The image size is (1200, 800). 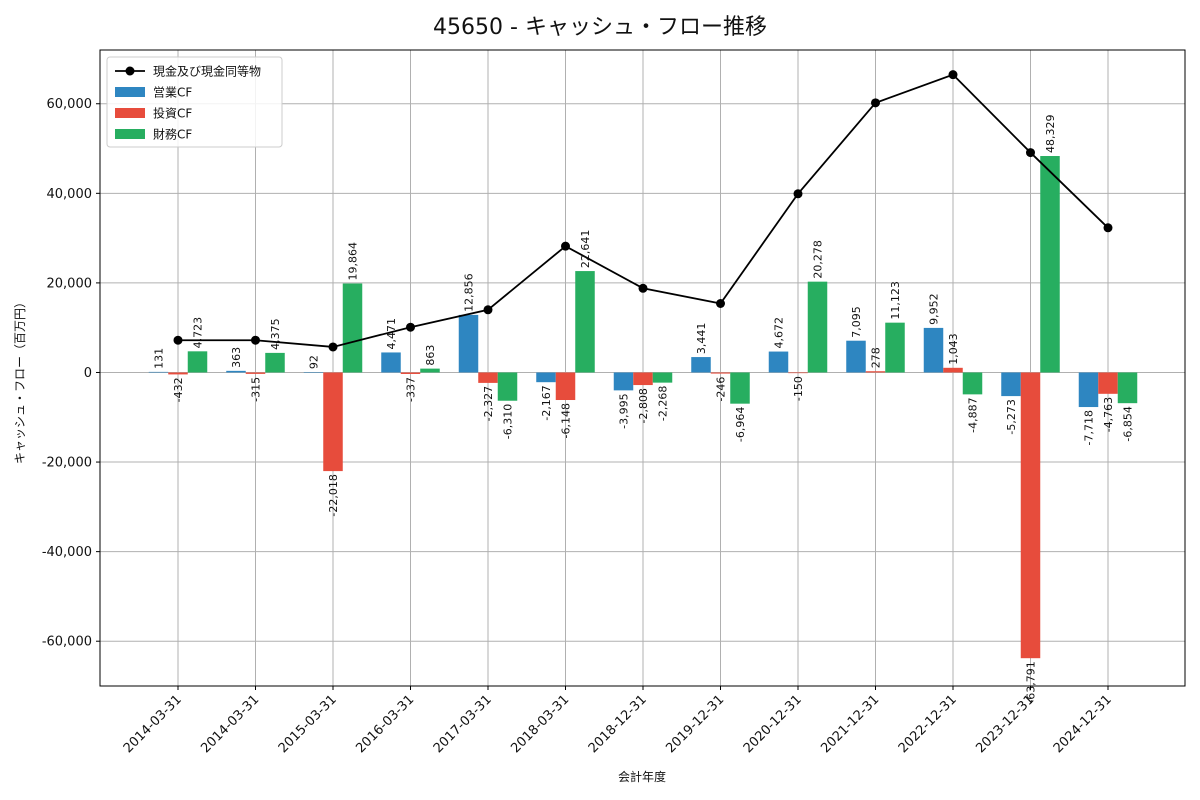 I want to click on x-tick-label: 2018-12-31, so click(x=618, y=724).